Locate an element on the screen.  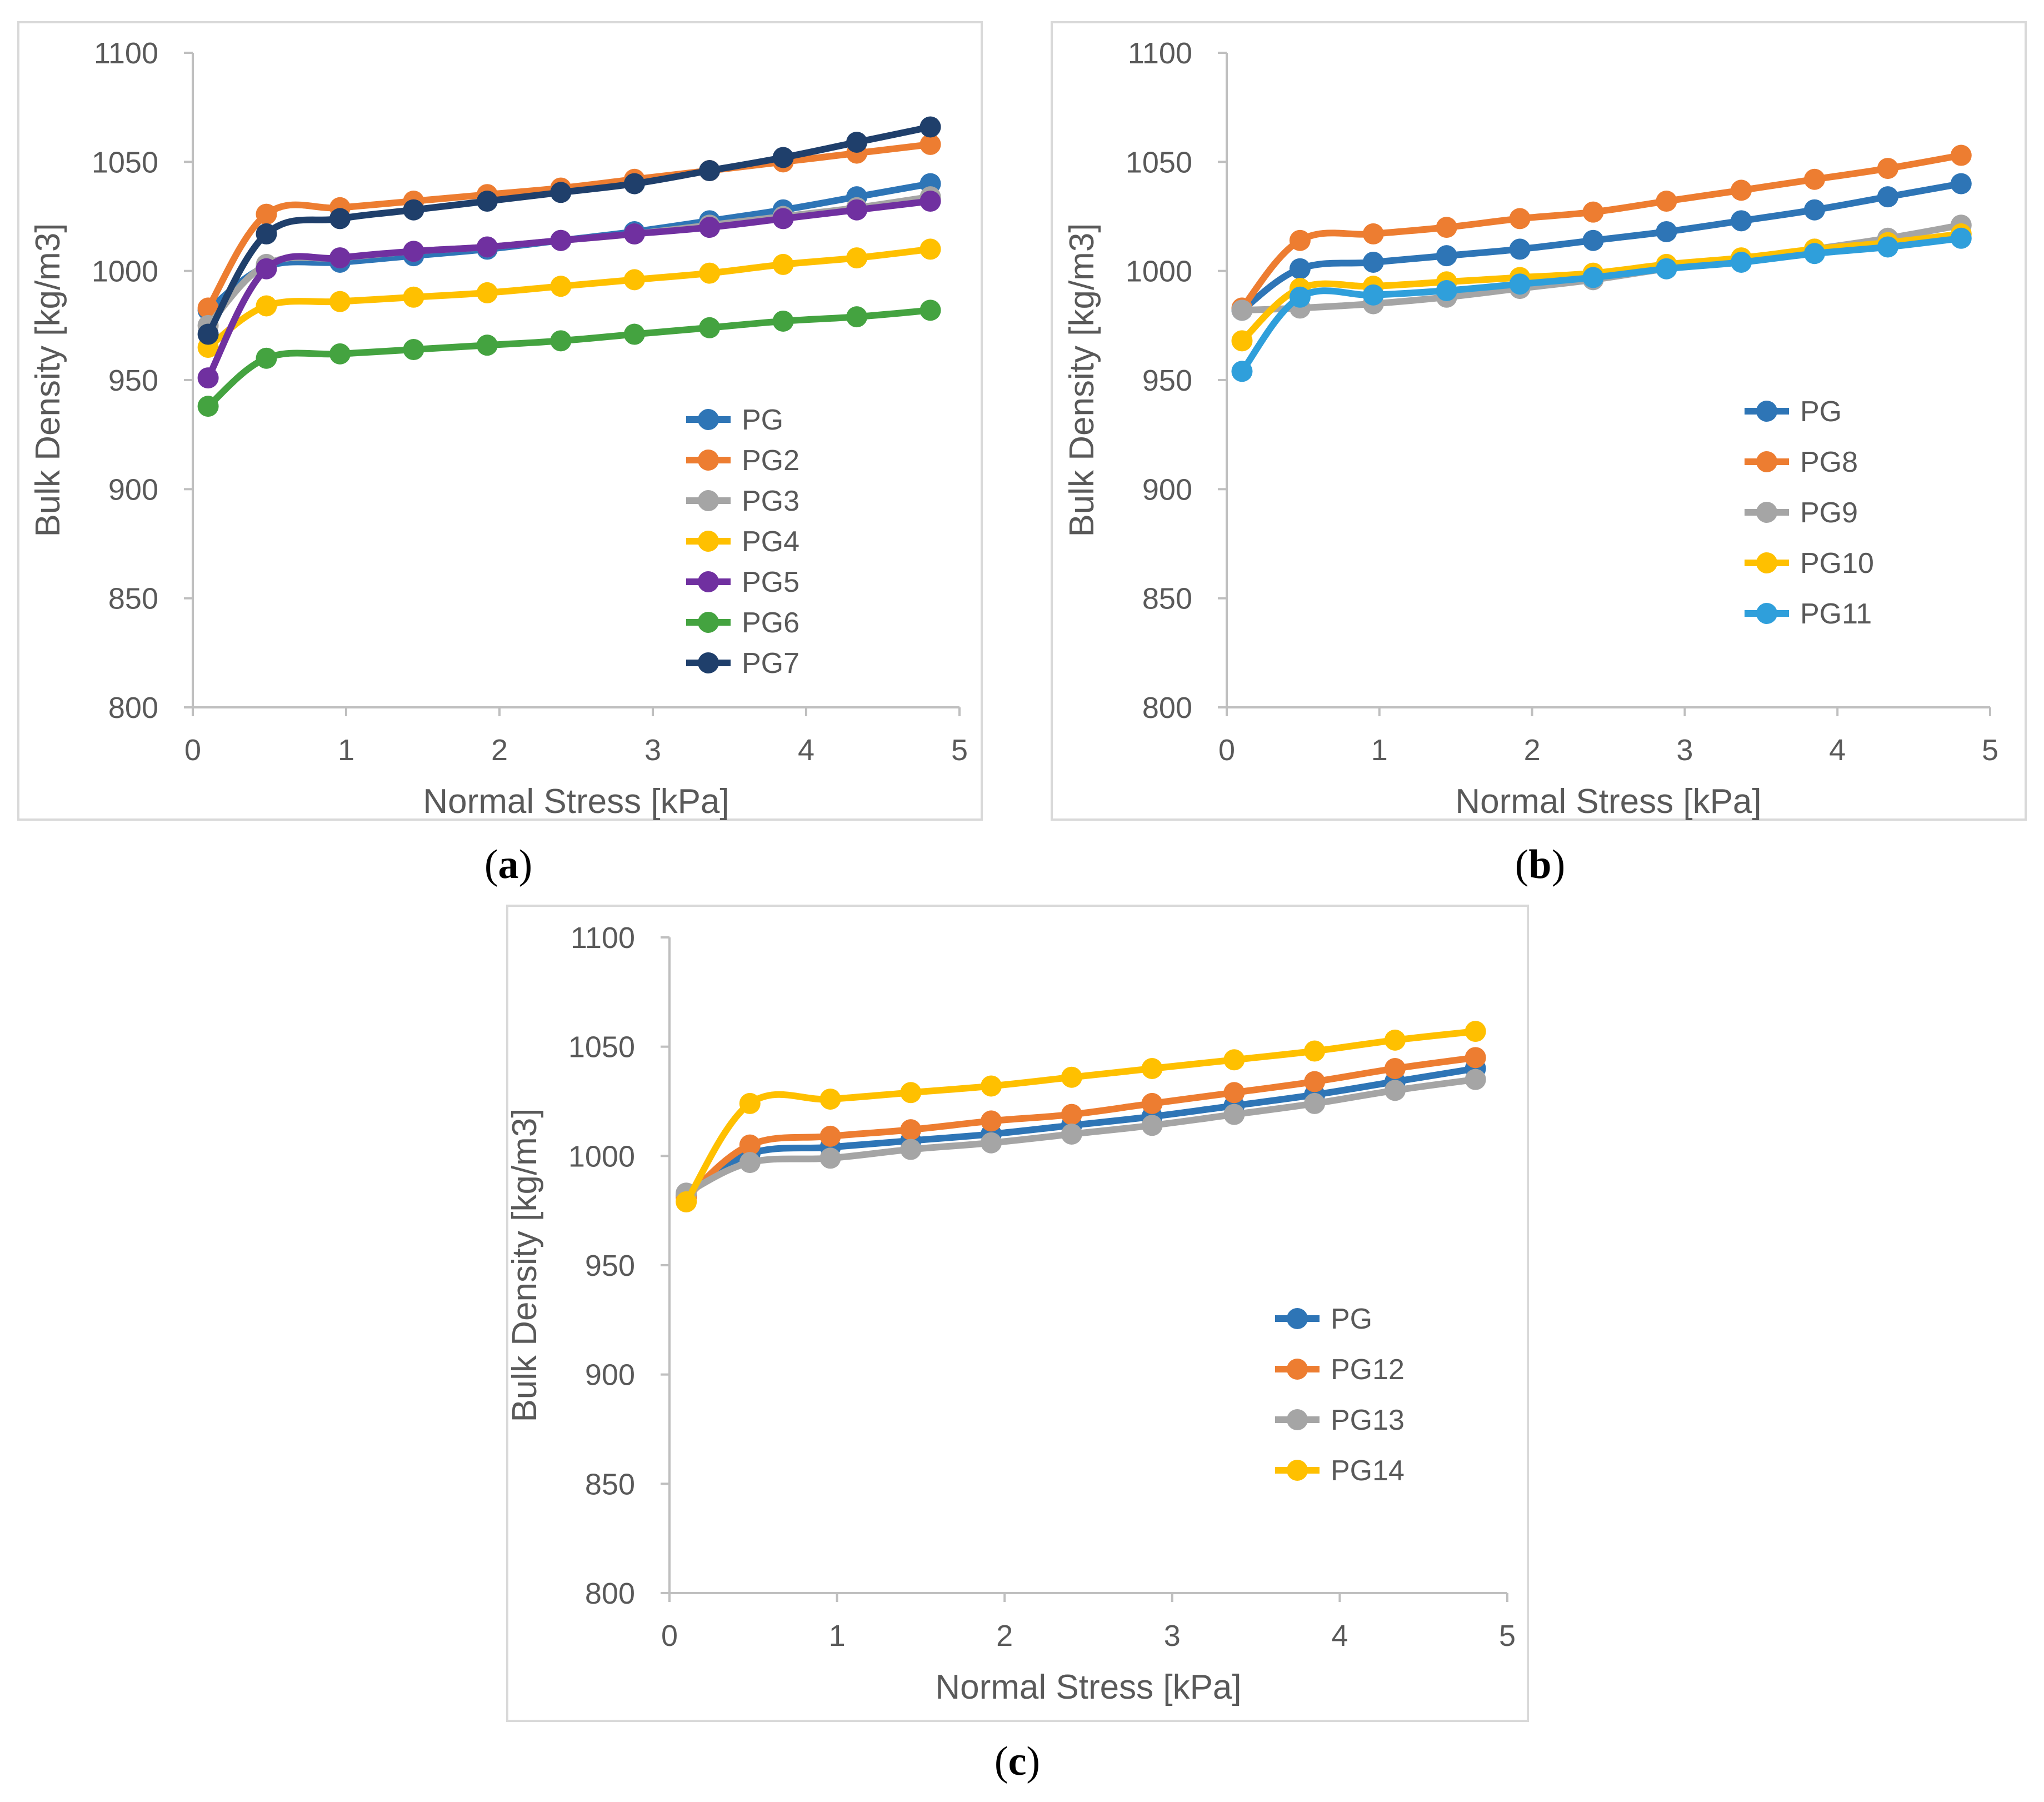
y-tick-label: 900 is located at coordinates (1167, 489).